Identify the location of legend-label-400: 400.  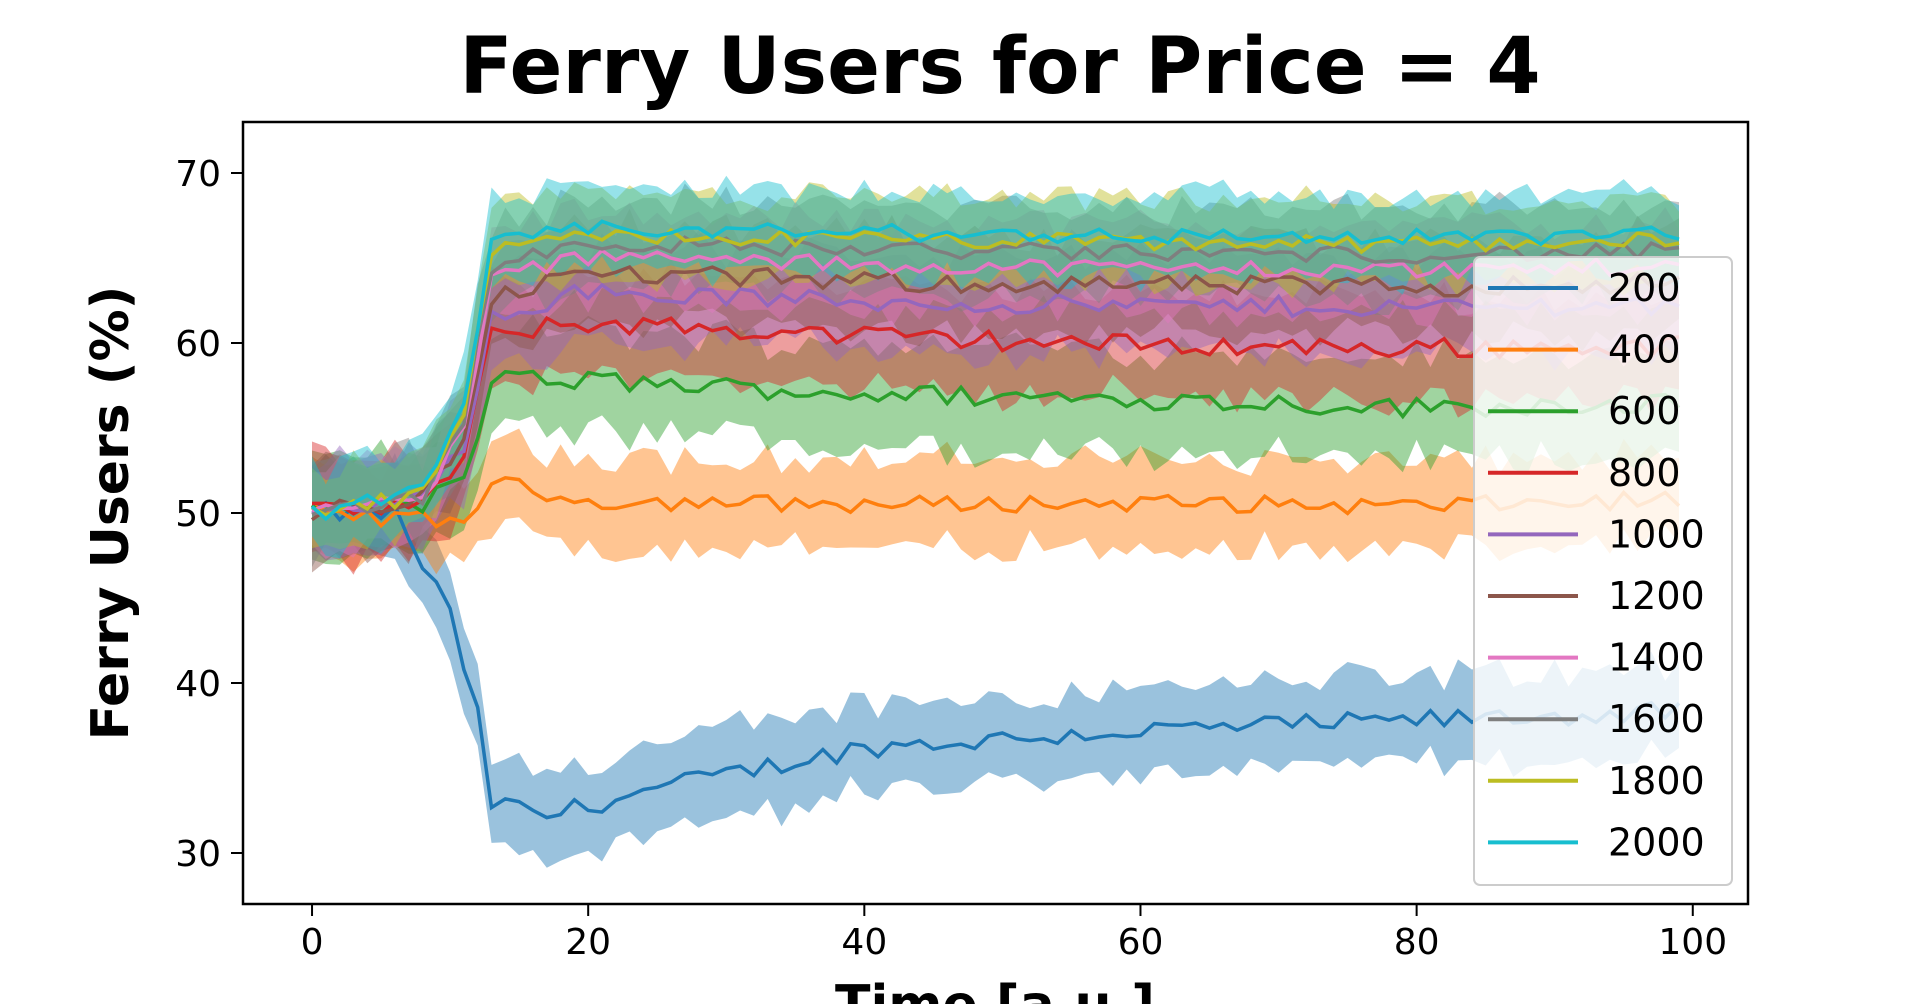
(1644, 350).